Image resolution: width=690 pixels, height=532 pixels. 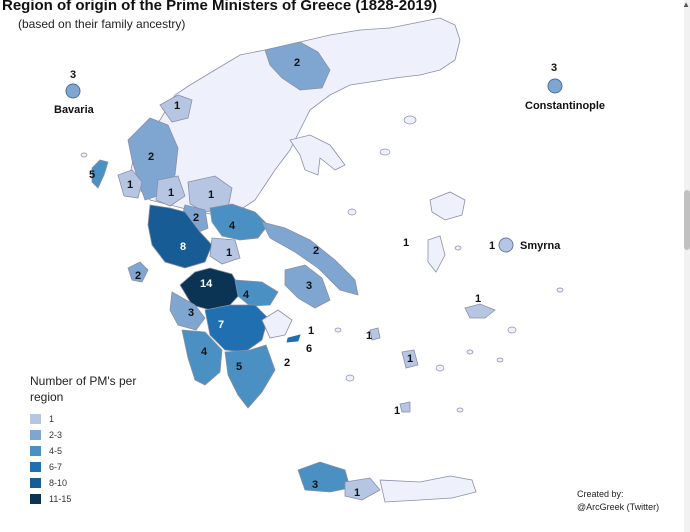 I want to click on region-arcadia, so click(x=236, y=328).